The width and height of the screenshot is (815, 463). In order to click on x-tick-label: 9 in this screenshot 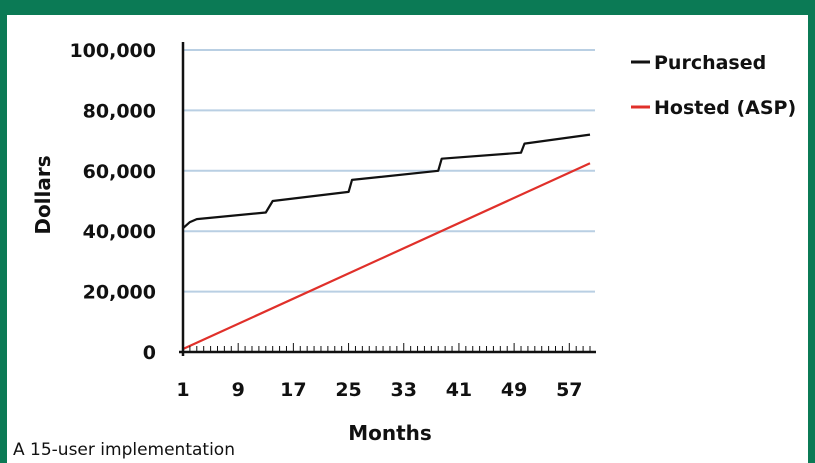, I will do `click(238, 390)`.